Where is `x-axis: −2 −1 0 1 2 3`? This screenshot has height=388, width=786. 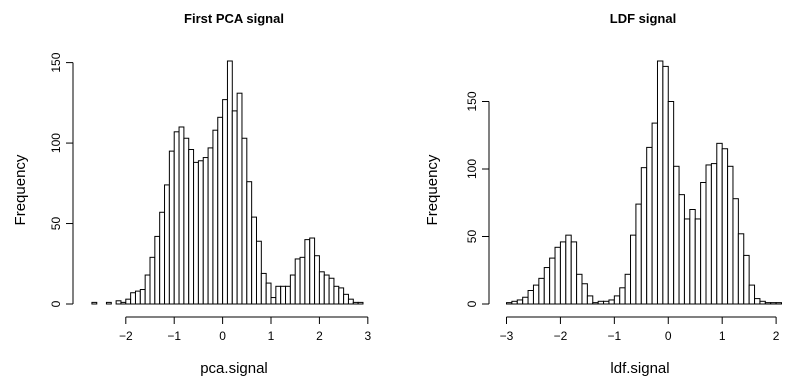
x-axis: −2 −1 0 1 2 3 is located at coordinates (245, 329).